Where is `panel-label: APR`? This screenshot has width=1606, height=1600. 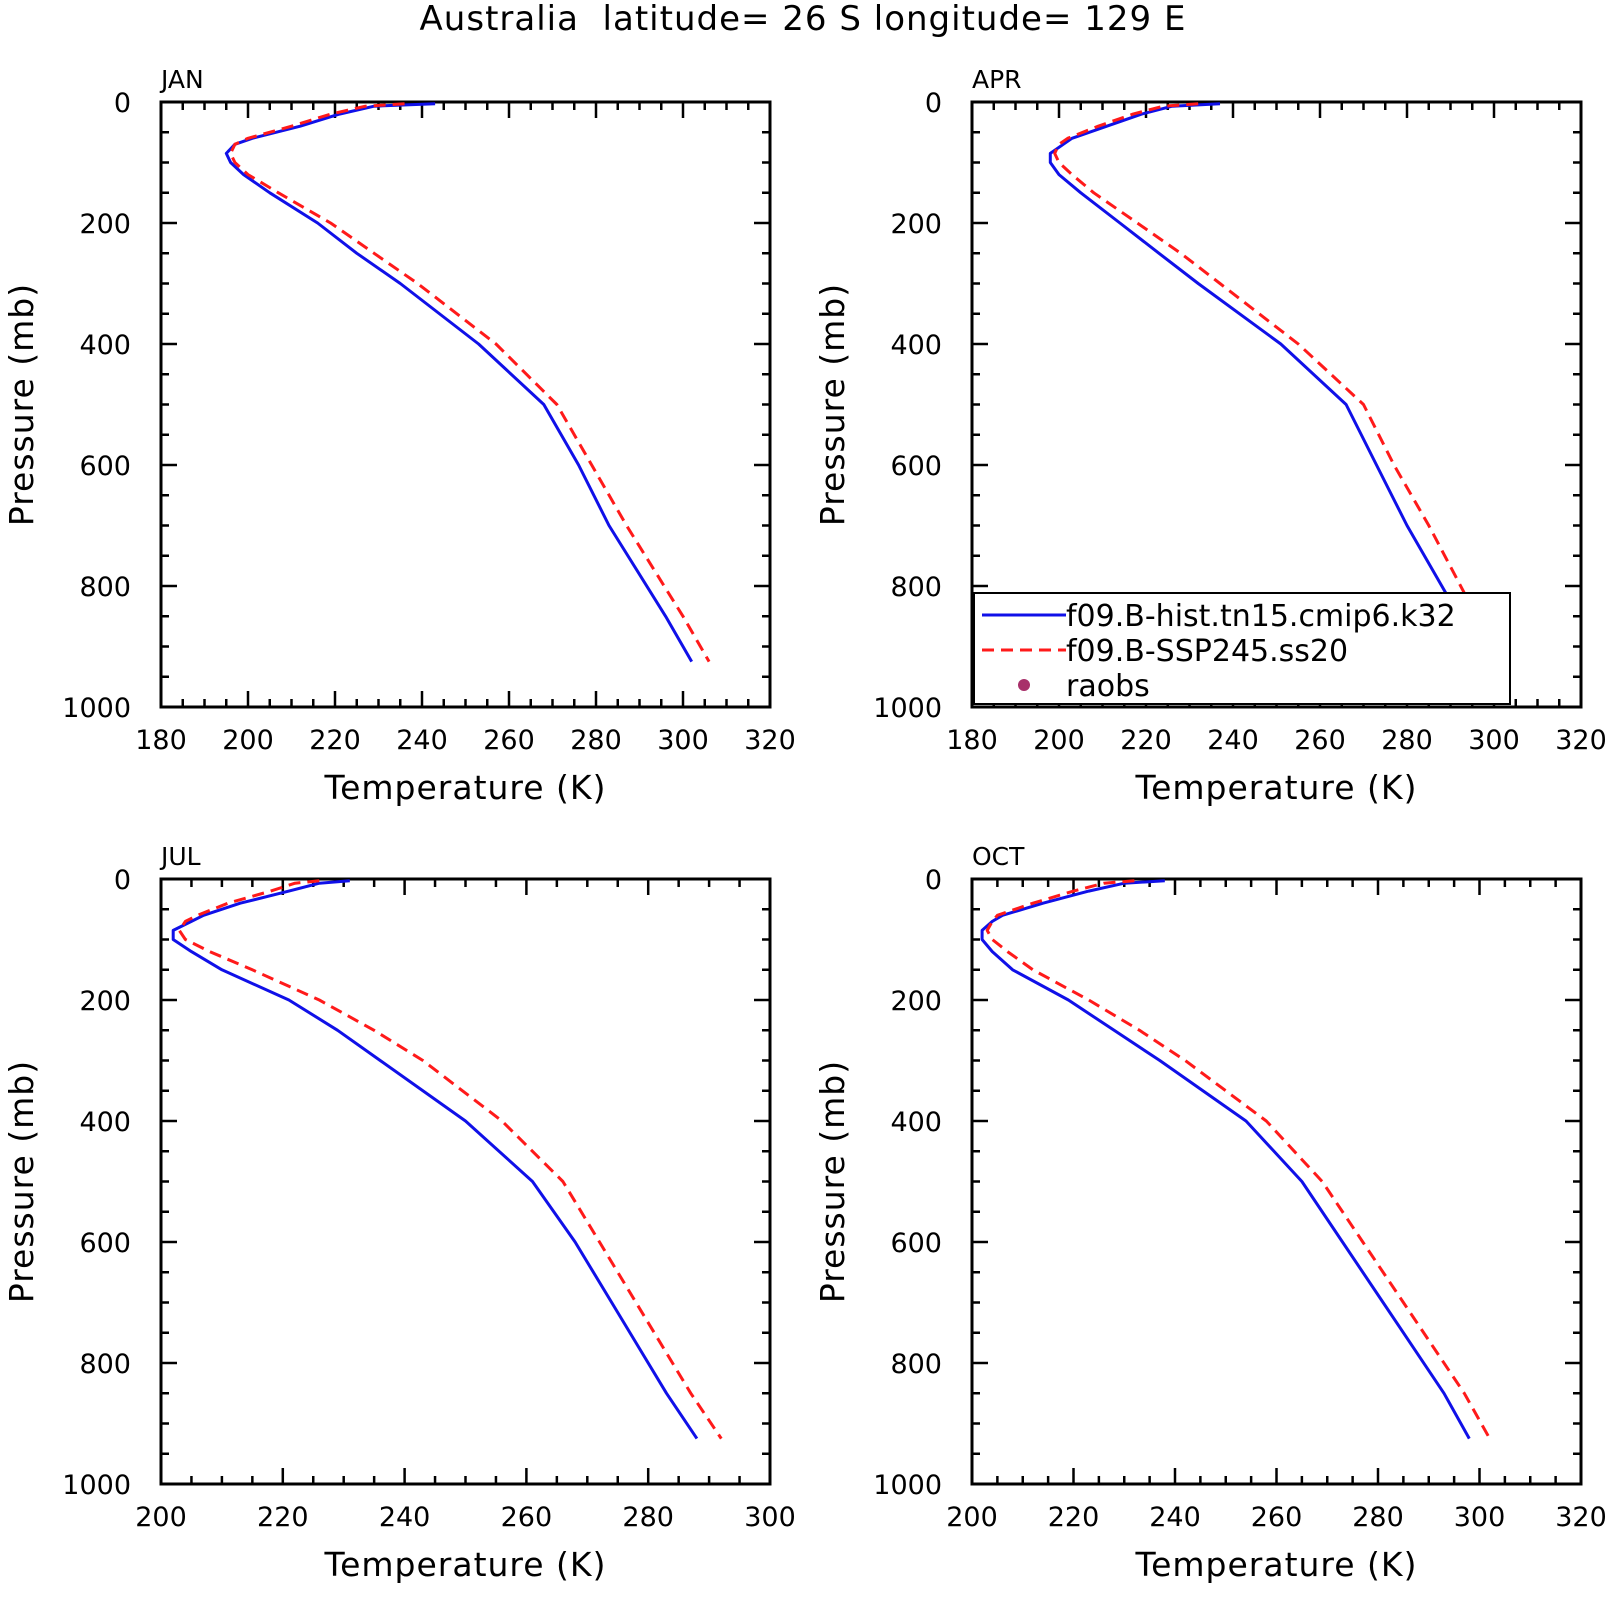 panel-label: APR is located at coordinates (997, 79).